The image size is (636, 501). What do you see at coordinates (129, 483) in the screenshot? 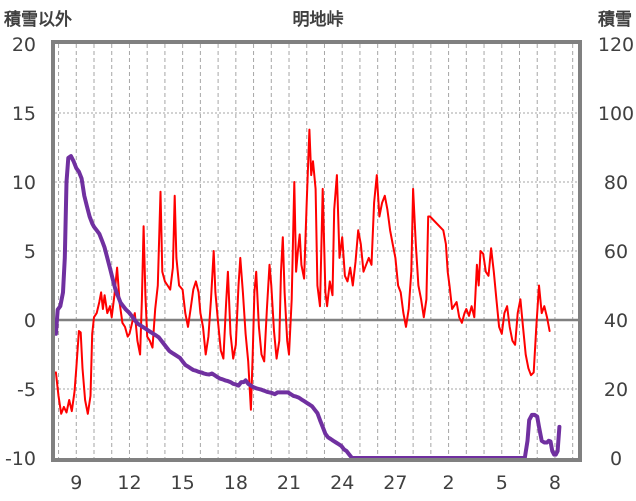
I see `x-tick-label: 12` at bounding box center [129, 483].